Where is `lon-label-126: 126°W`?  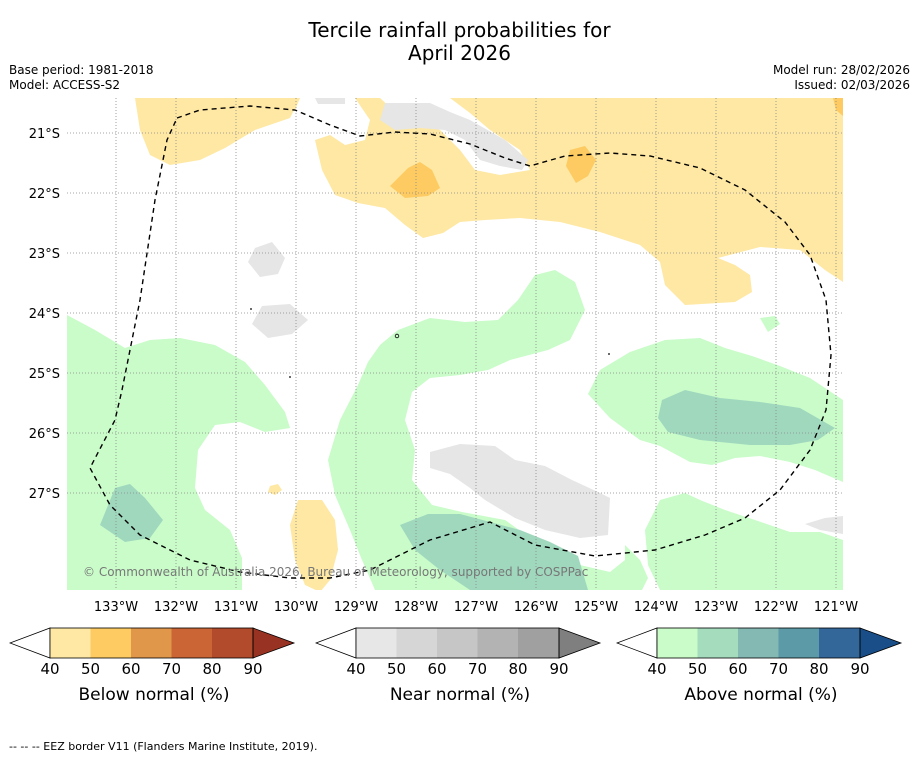
lon-label-126: 126°W is located at coordinates (536, 607).